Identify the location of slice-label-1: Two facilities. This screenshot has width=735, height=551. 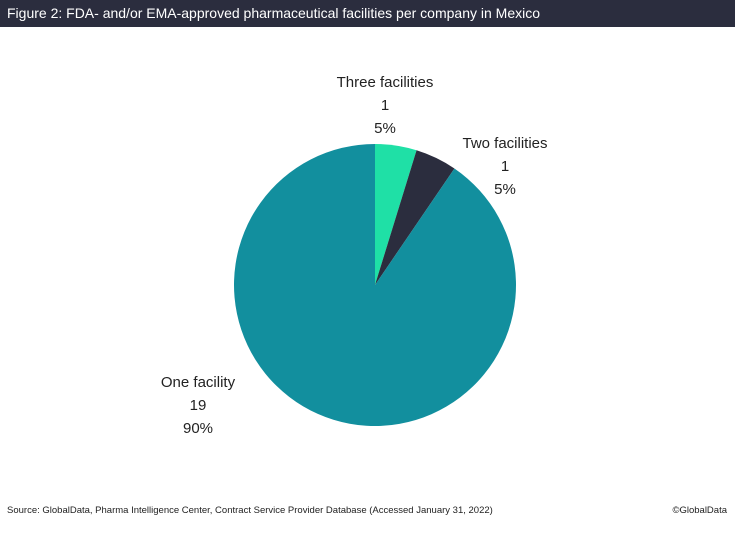
(504, 143).